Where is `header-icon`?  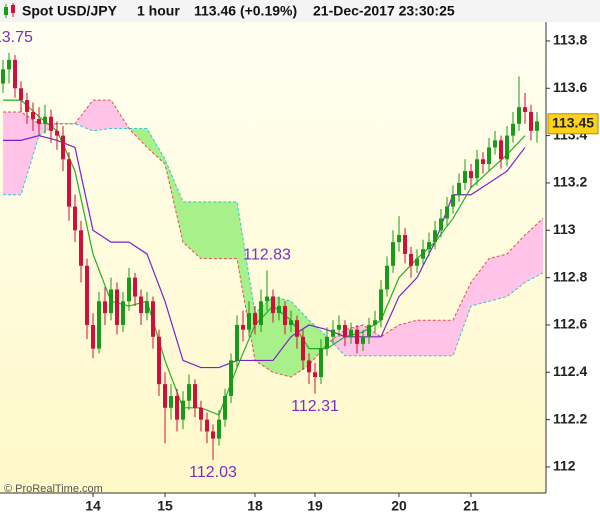 header-icon is located at coordinates (9, 10).